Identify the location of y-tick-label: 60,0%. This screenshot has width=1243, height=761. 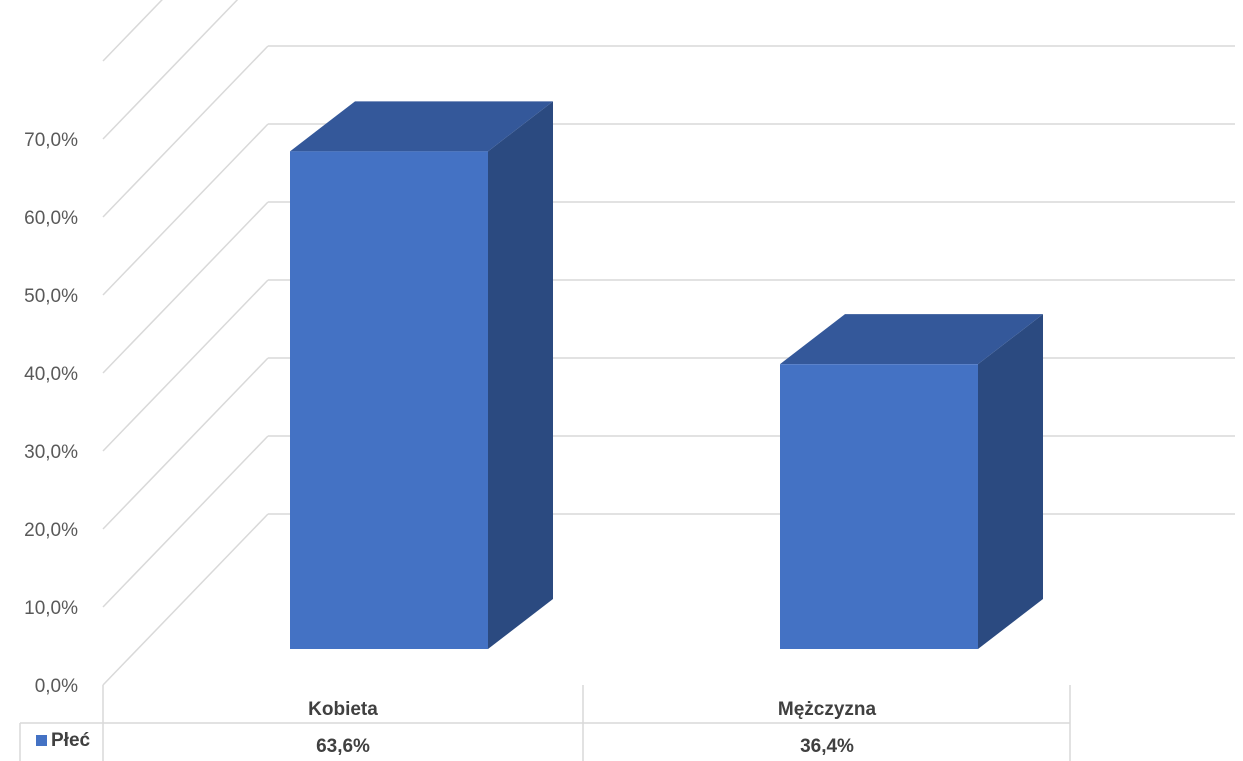
(51, 218).